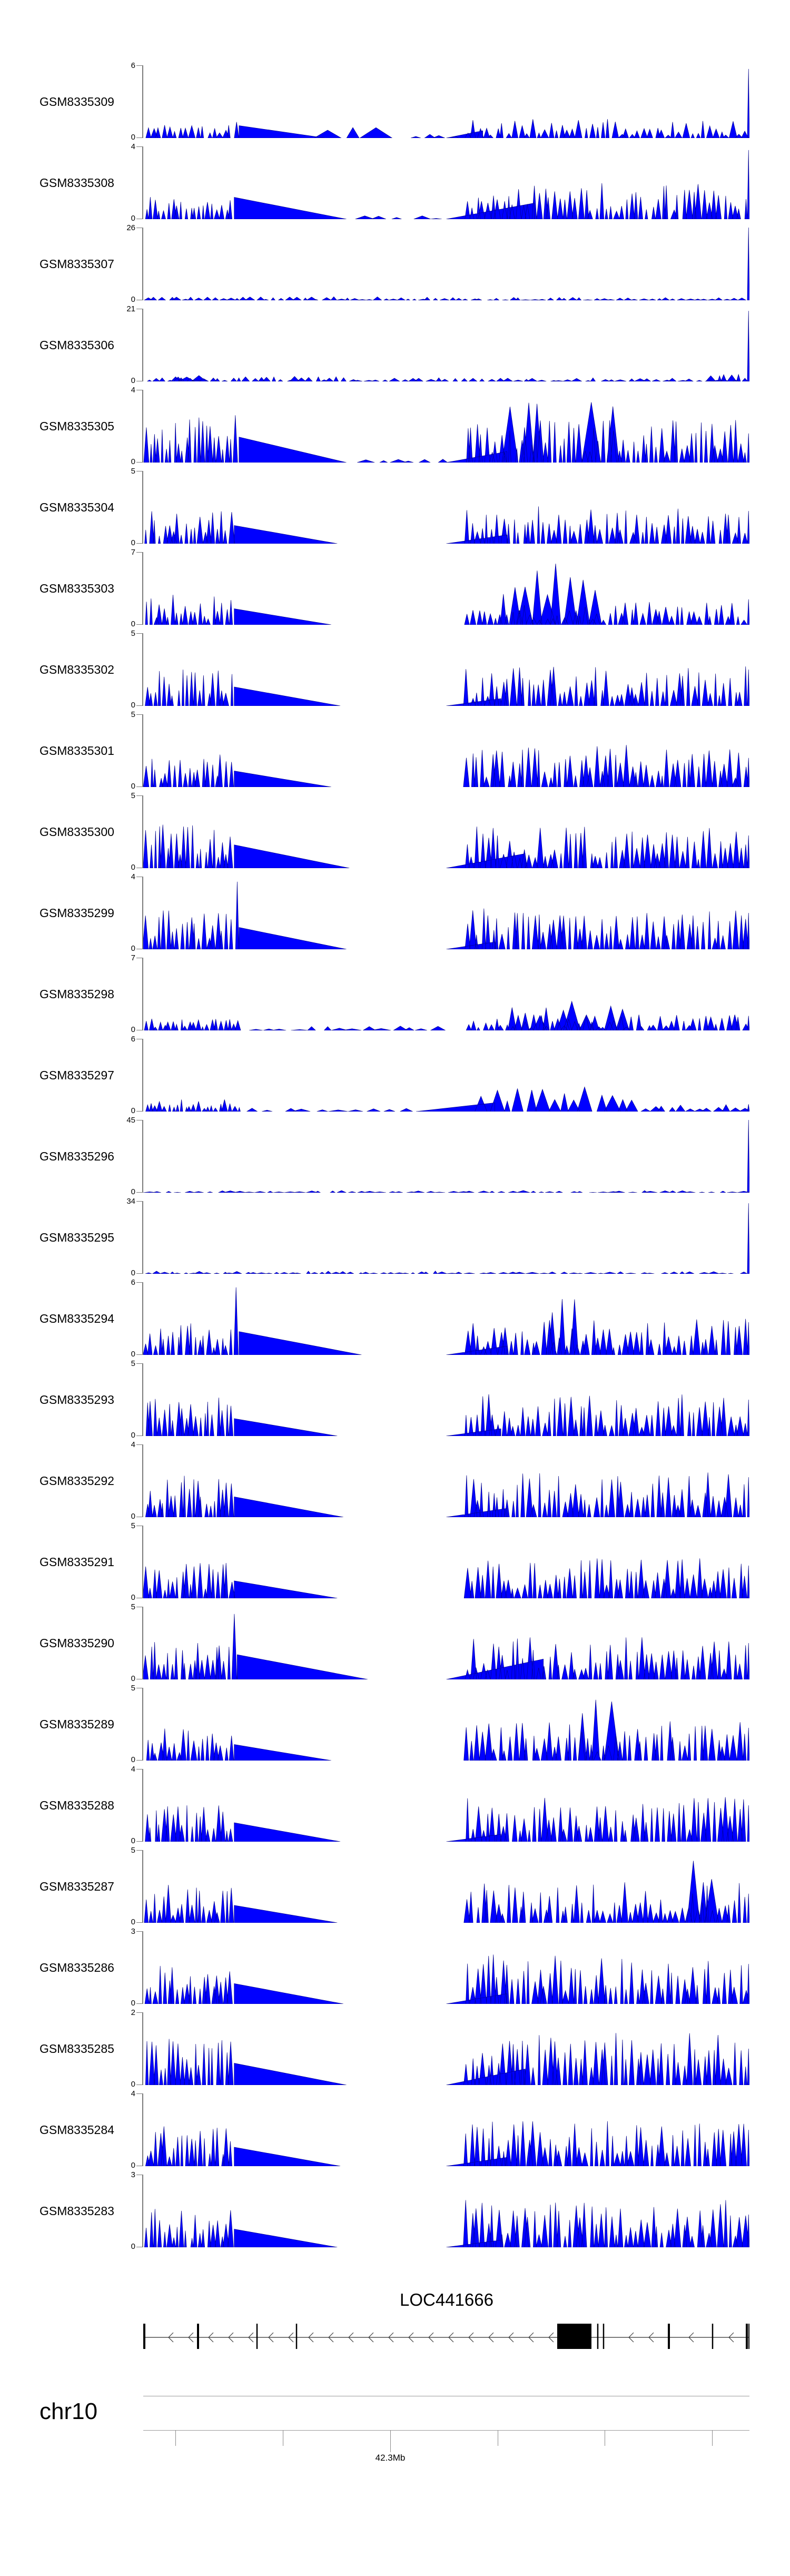 This screenshot has width=790, height=2576. I want to click on track-label: GSM8335292, so click(76, 1481).